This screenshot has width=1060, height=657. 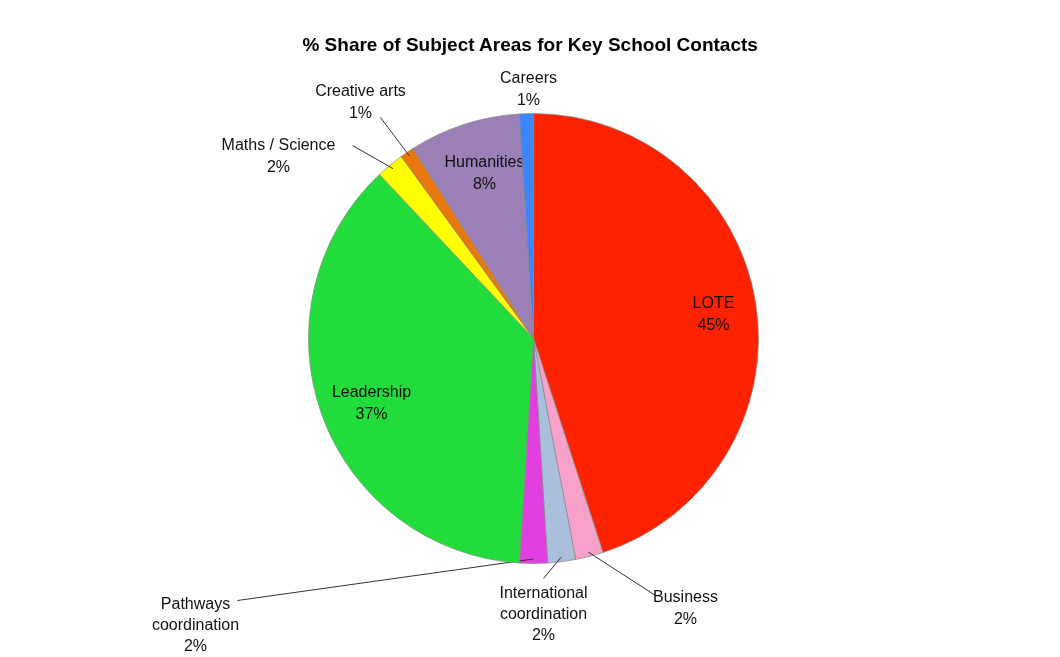 What do you see at coordinates (484, 162) in the screenshot?
I see `slice-label: Humanities` at bounding box center [484, 162].